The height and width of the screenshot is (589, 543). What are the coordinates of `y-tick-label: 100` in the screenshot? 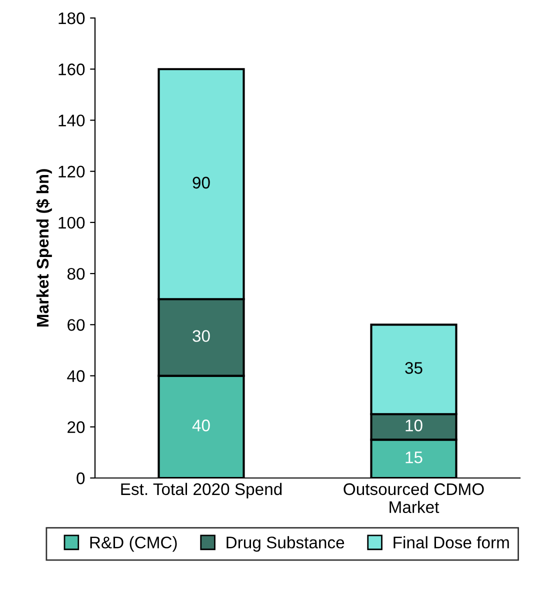 It's located at (71, 222).